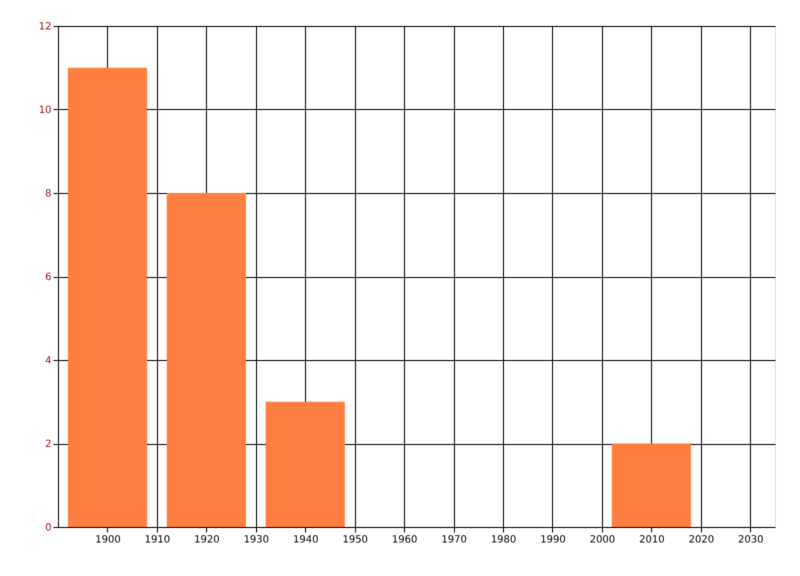 The image size is (800, 576). What do you see at coordinates (45, 110) in the screenshot?
I see `y-tick-label: 10` at bounding box center [45, 110].